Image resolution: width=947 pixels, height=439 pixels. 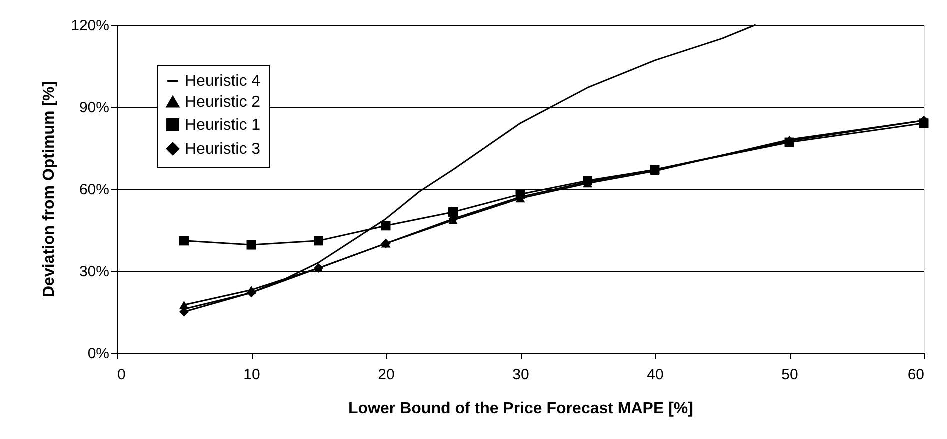 I want to click on x-tick-label: 60, so click(x=916, y=375).